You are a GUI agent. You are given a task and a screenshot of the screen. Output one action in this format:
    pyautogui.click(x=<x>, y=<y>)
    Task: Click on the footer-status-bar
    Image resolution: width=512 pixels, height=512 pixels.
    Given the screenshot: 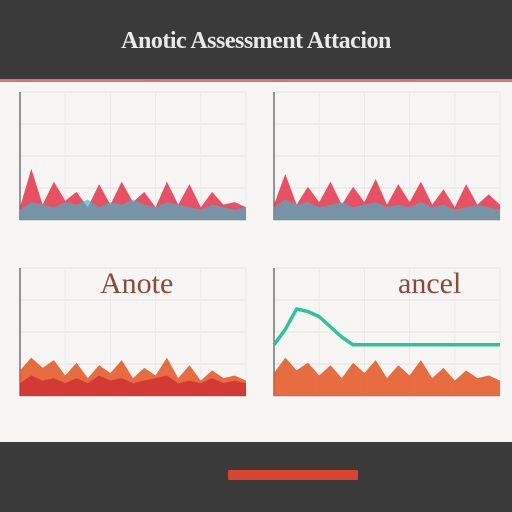 What is the action you would take?
    pyautogui.click(x=293, y=475)
    